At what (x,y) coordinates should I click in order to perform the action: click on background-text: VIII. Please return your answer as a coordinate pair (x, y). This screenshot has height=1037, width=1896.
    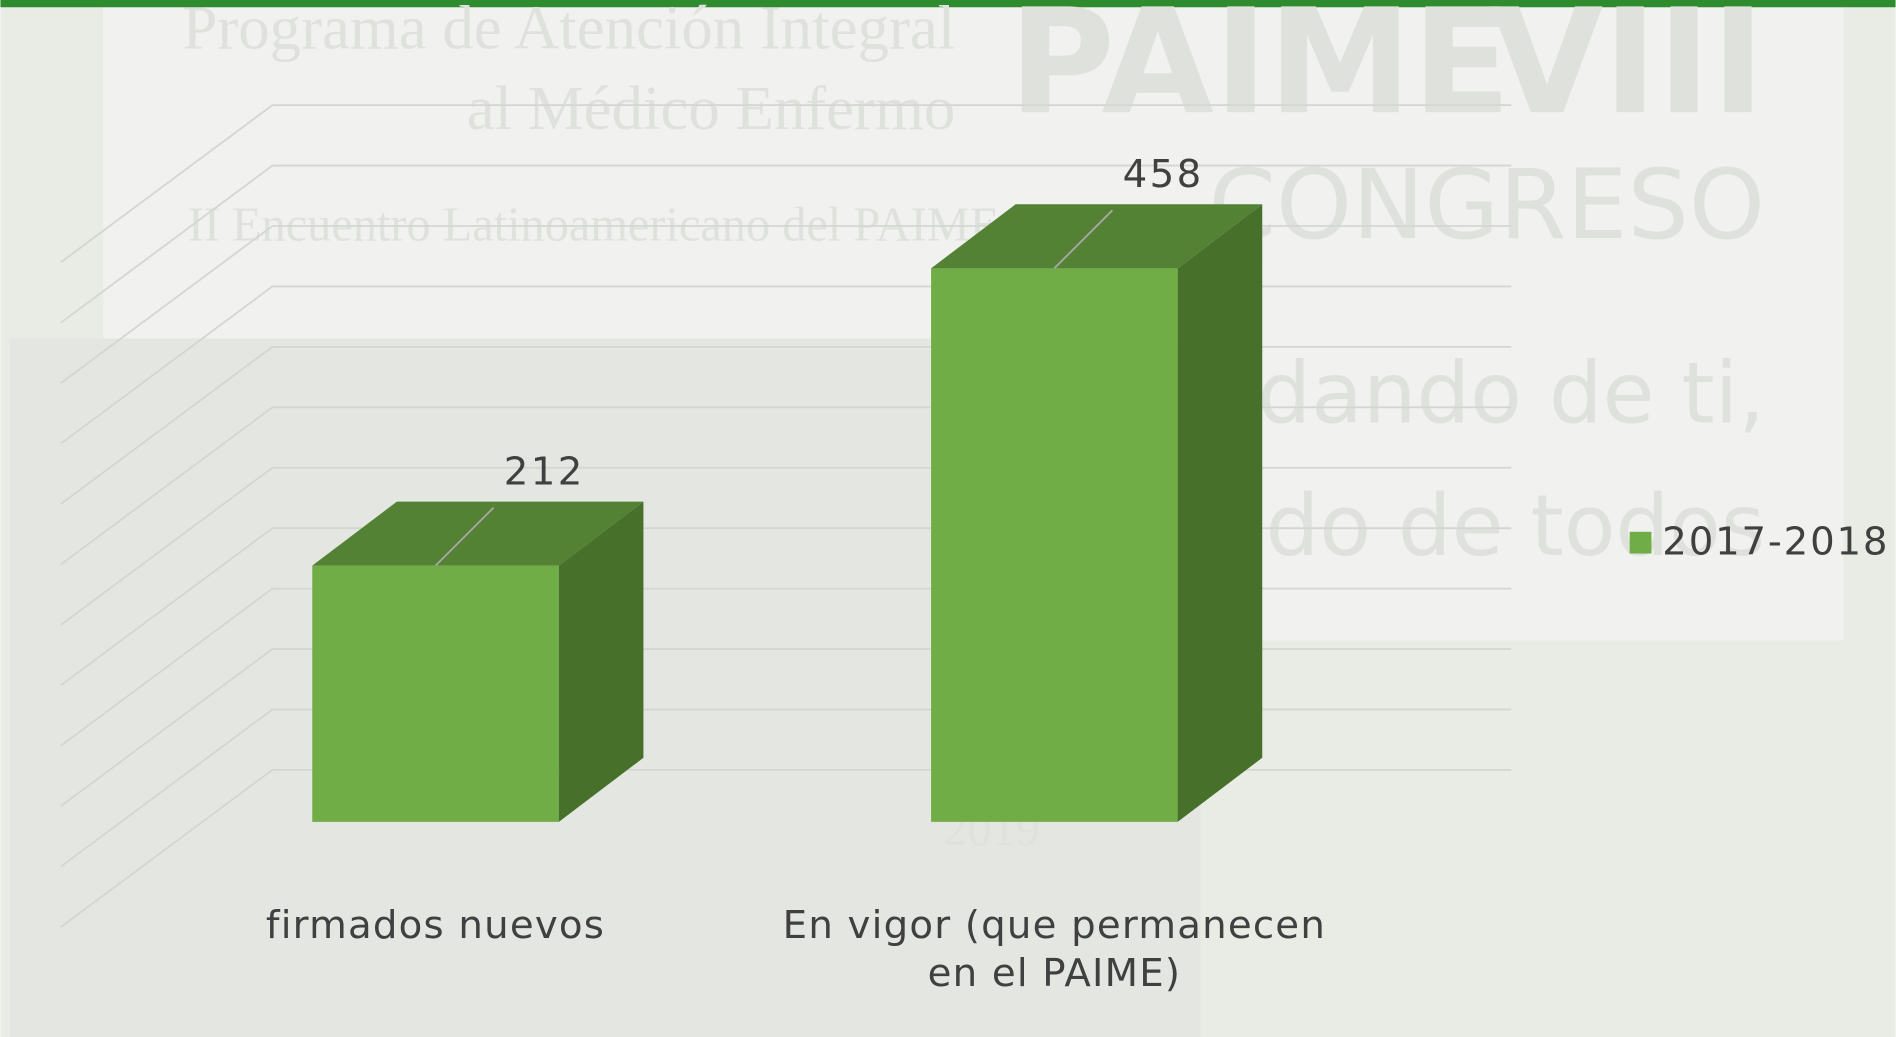
    Looking at the image, I should click on (1628, 73).